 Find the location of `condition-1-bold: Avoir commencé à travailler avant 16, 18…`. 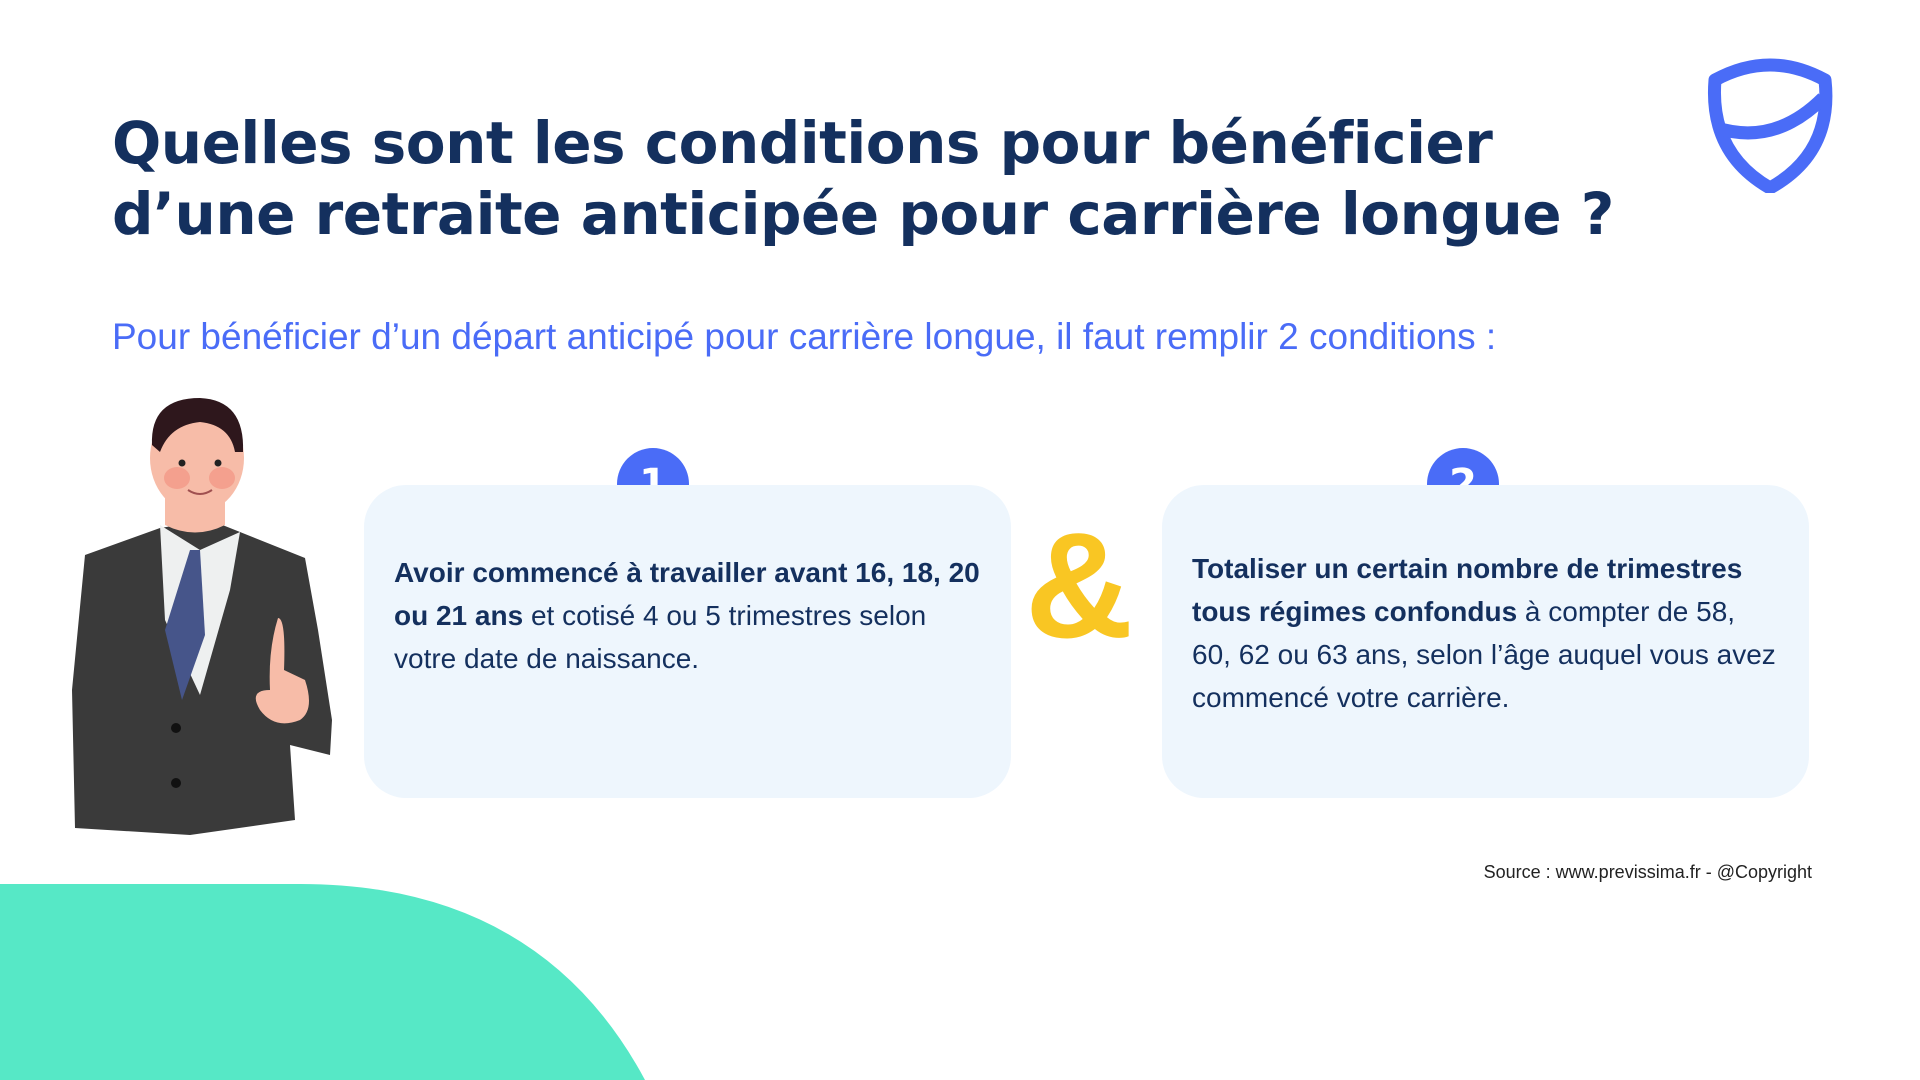

condition-1-bold: Avoir commencé à travailler avant 16, 18… is located at coordinates (687, 594).